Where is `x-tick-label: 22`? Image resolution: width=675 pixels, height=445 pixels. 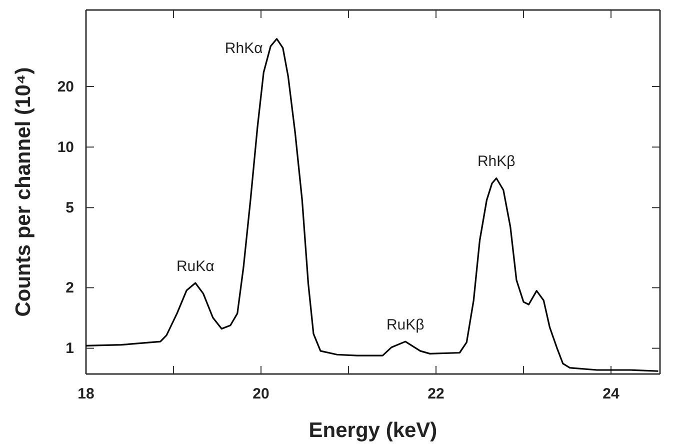 x-tick-label: 22 is located at coordinates (436, 394).